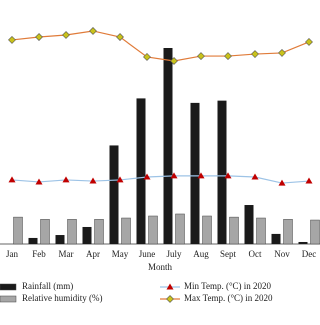  I want to click on legend-label: Max Temp. (°C) in 2020, so click(228, 298).